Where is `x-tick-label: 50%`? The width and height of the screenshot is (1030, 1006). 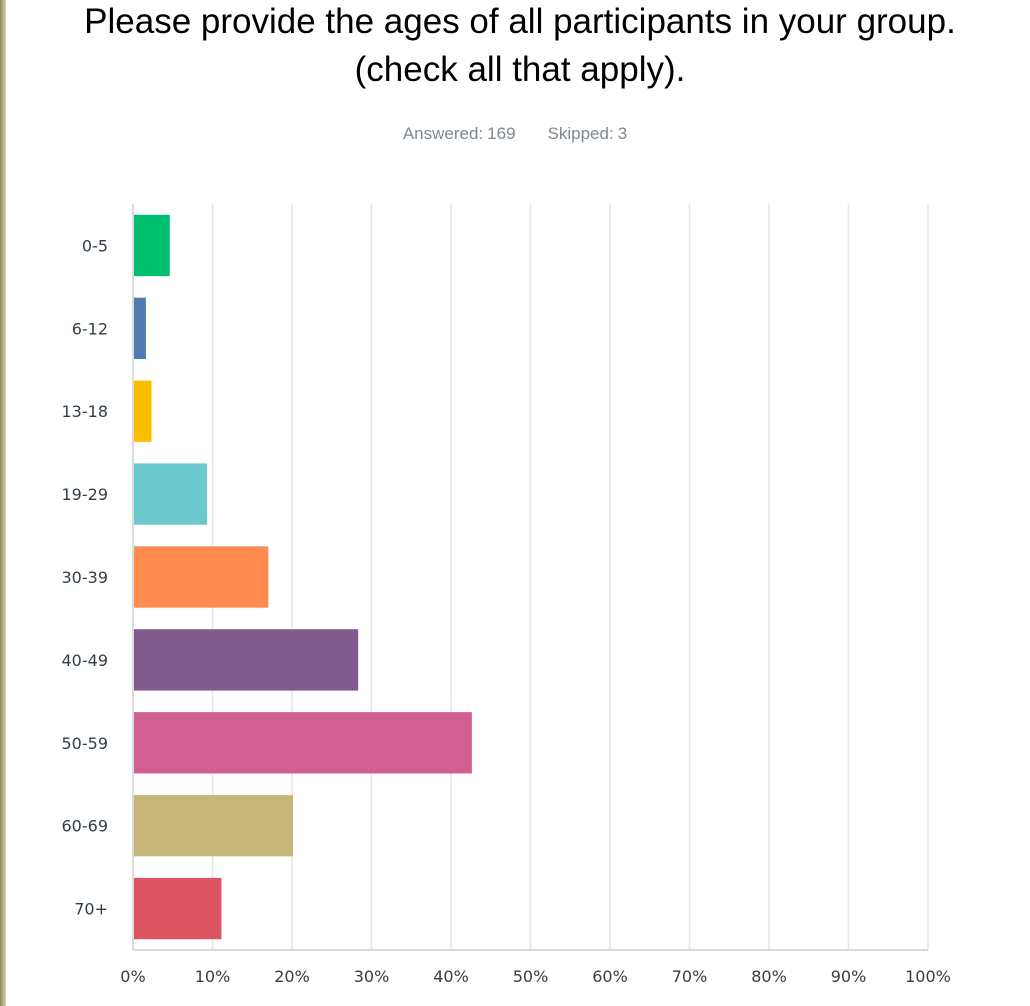
x-tick-label: 50% is located at coordinates (531, 976).